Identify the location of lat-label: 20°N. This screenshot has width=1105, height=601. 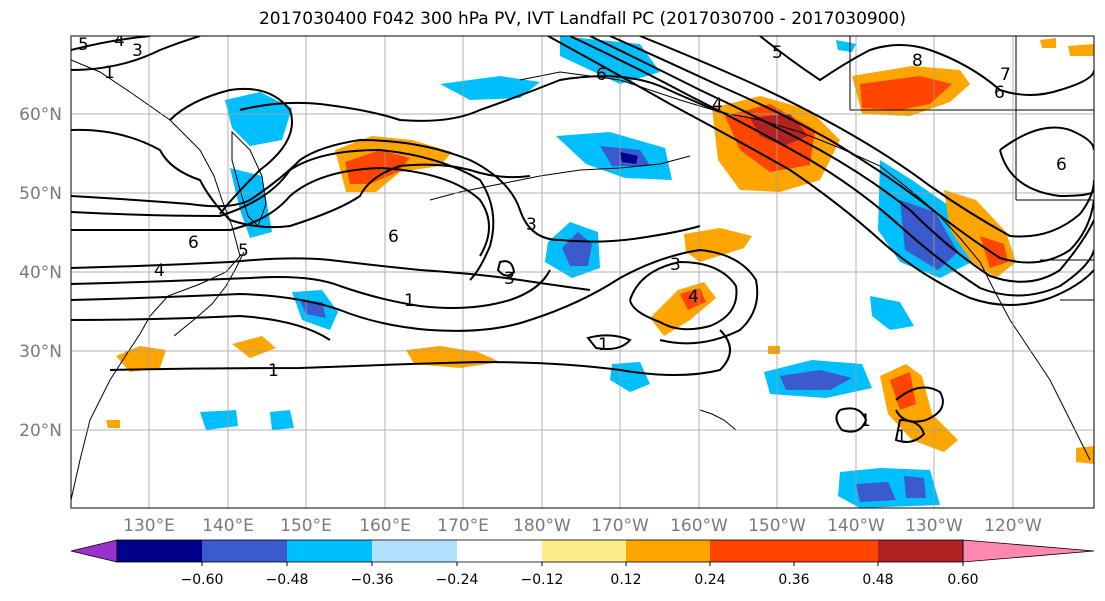
(40, 431).